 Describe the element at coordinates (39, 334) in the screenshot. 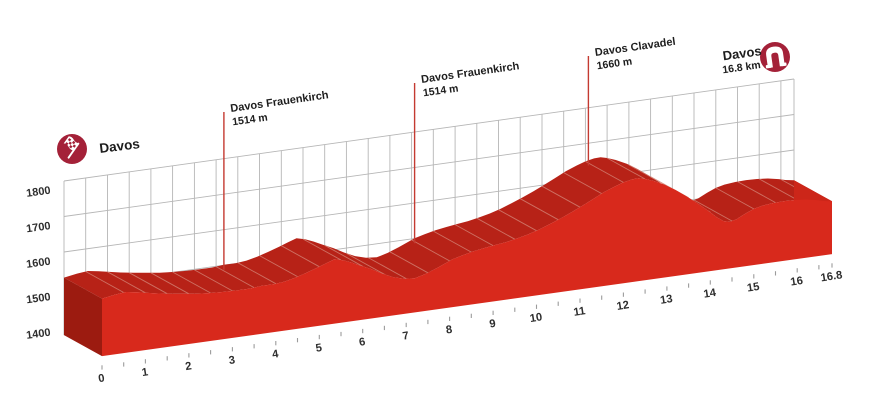

I see `y-axis-label: 1400` at that location.